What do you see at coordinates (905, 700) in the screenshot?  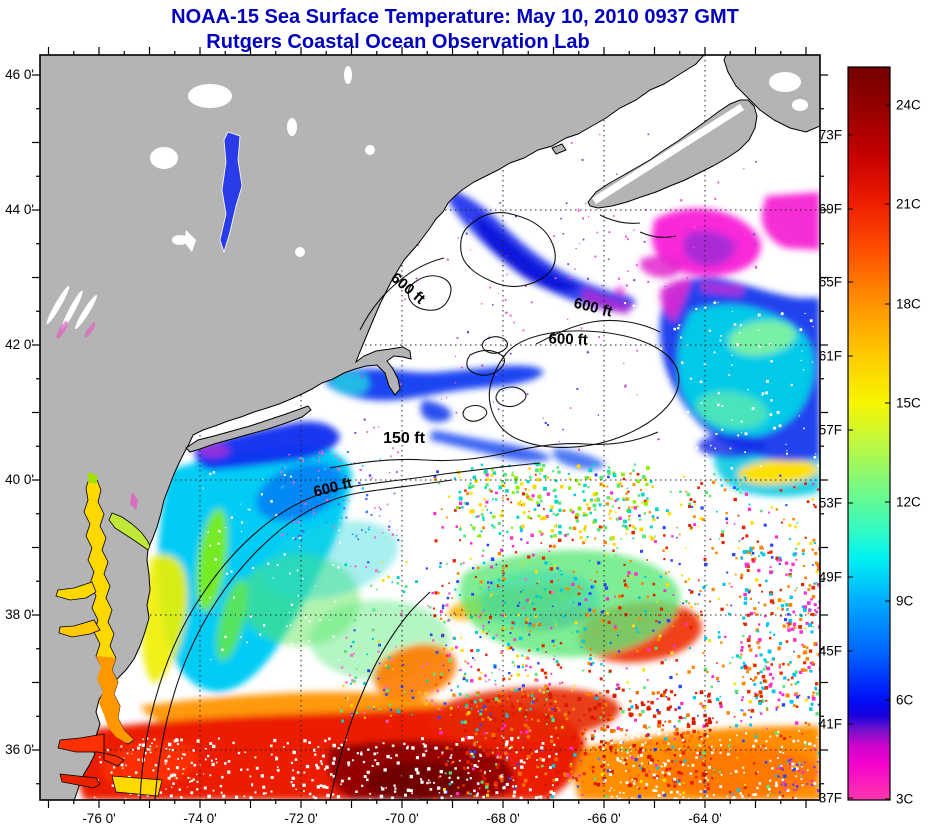 I see `colorbar-c-label: 6C` at bounding box center [905, 700].